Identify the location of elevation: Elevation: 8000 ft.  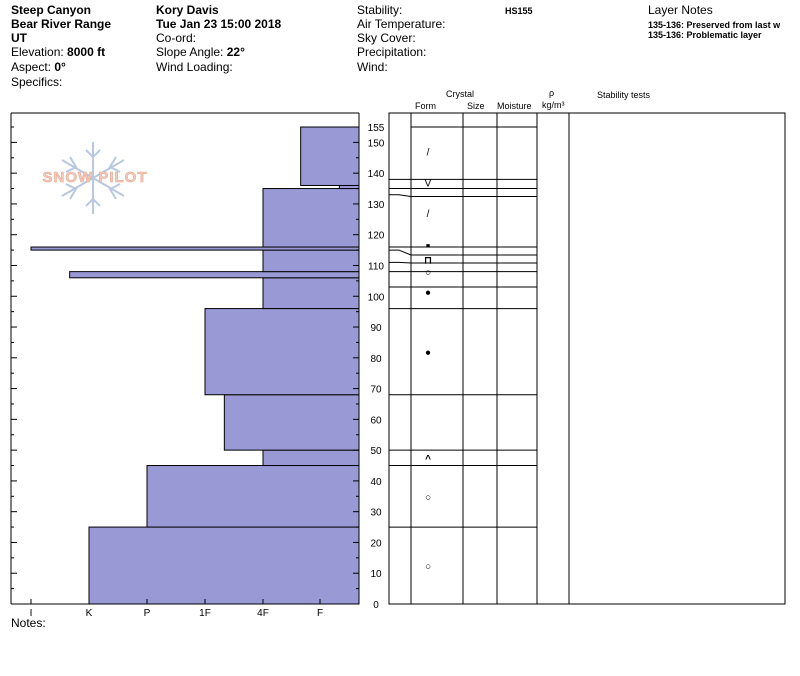
(58, 52).